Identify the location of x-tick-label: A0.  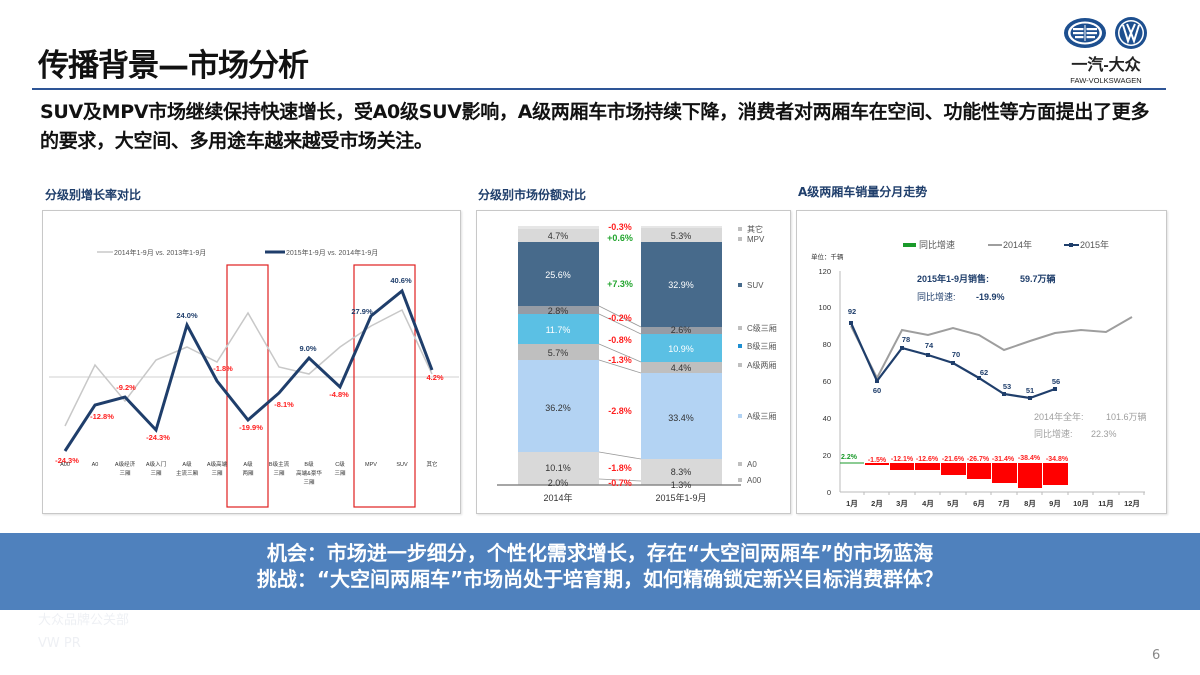
(95, 465).